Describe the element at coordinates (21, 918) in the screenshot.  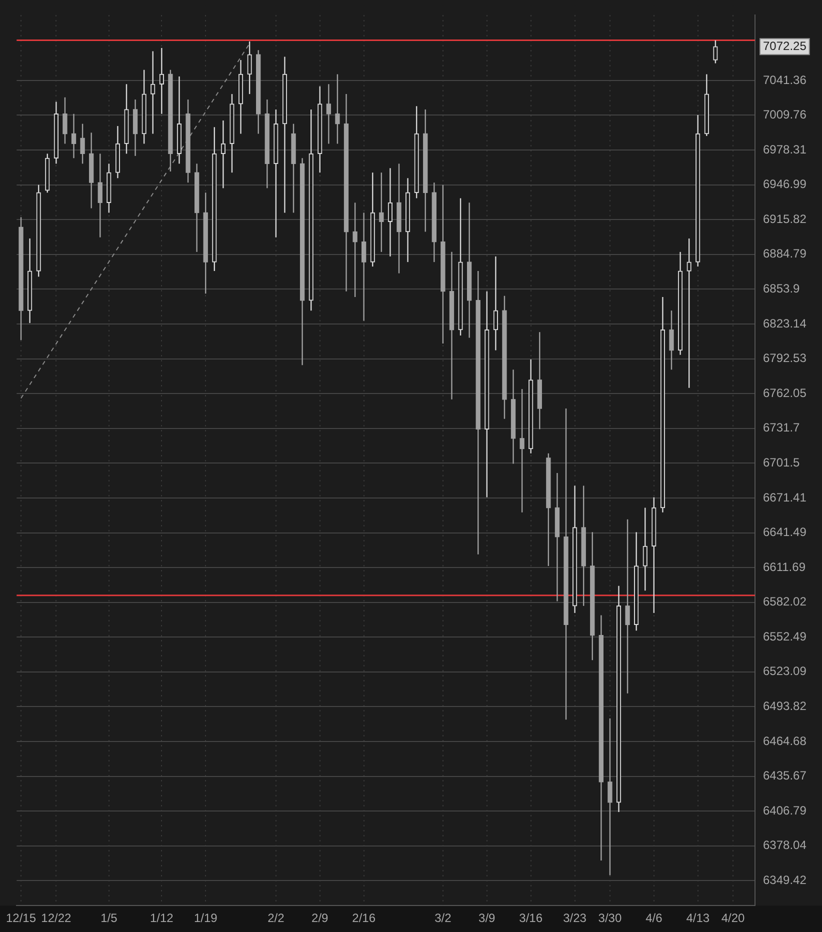
I see `x-tick-label: 12/15` at that location.